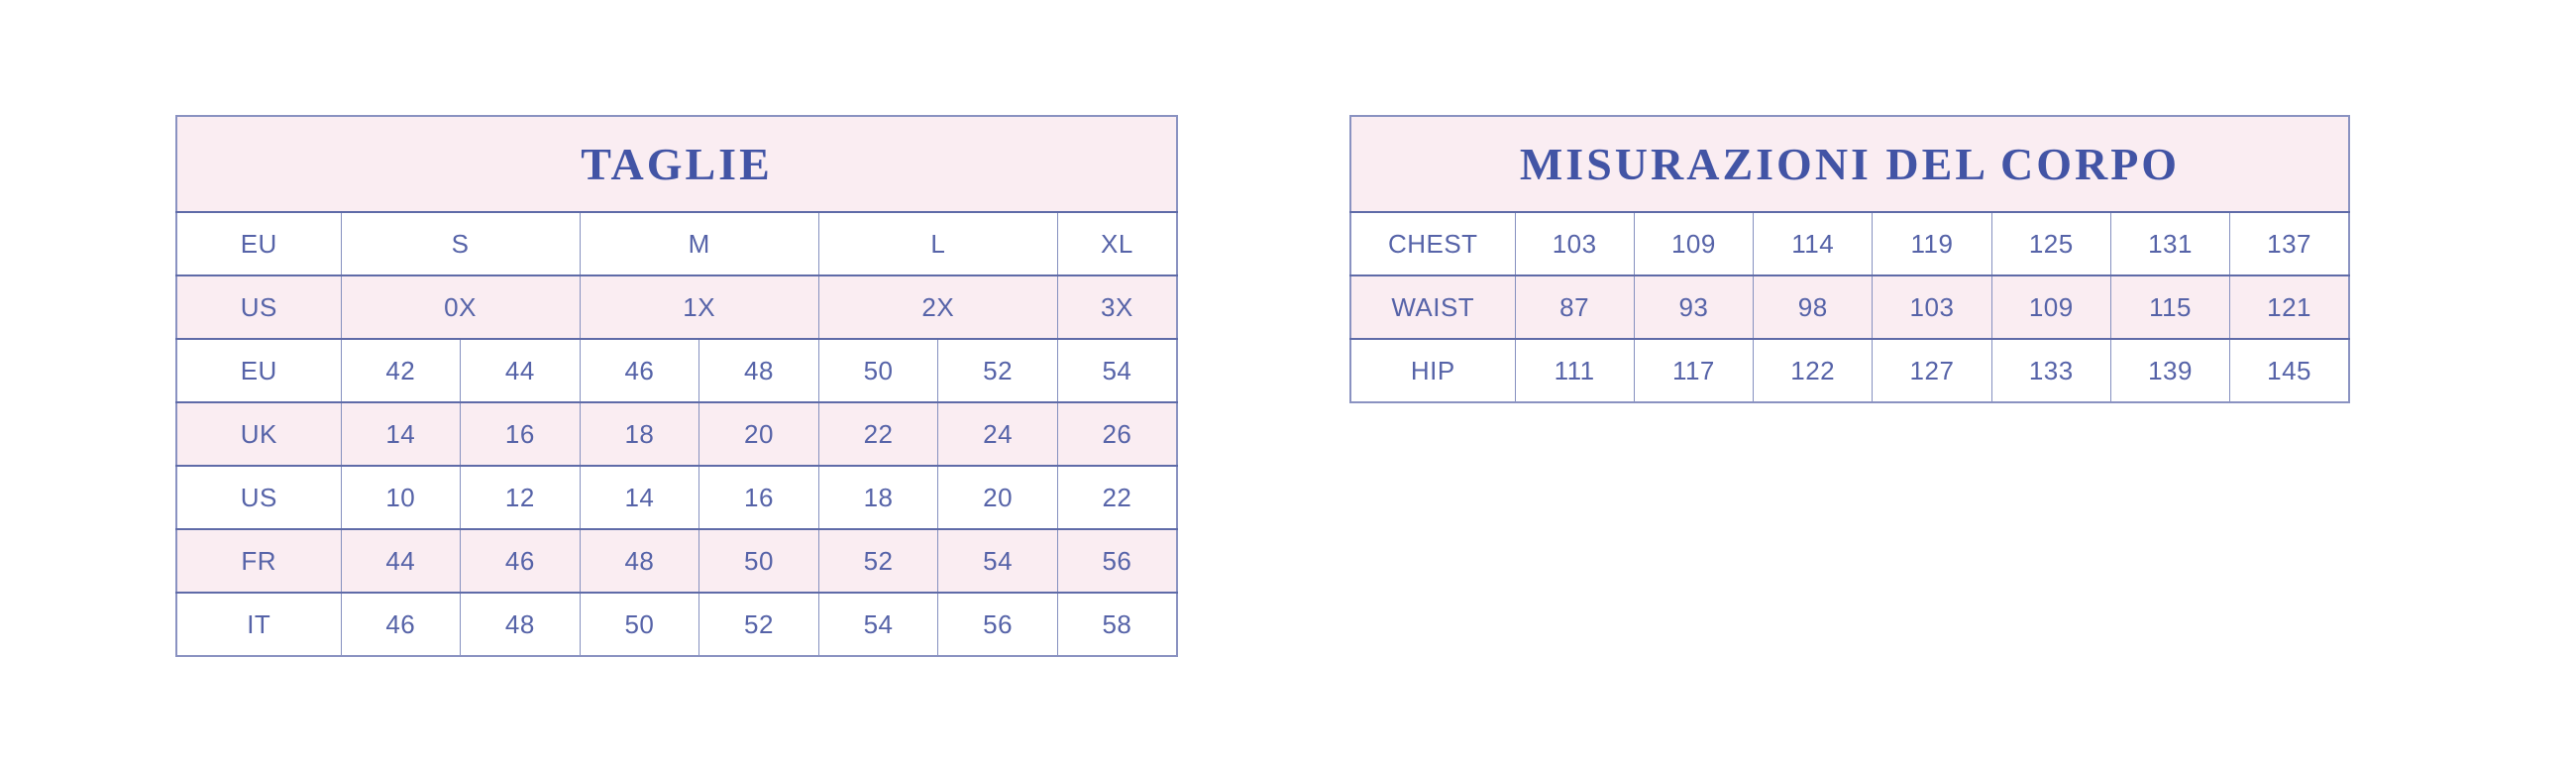 The image size is (2576, 768). I want to click on table-row: WAIST 87 93 98 103 109 115 121, so click(1849, 306).